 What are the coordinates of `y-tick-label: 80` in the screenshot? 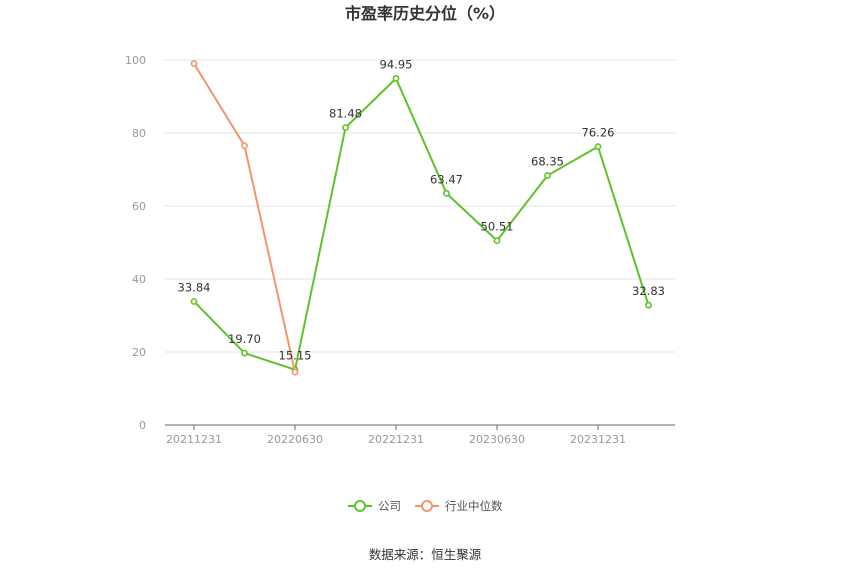 It's located at (139, 133).